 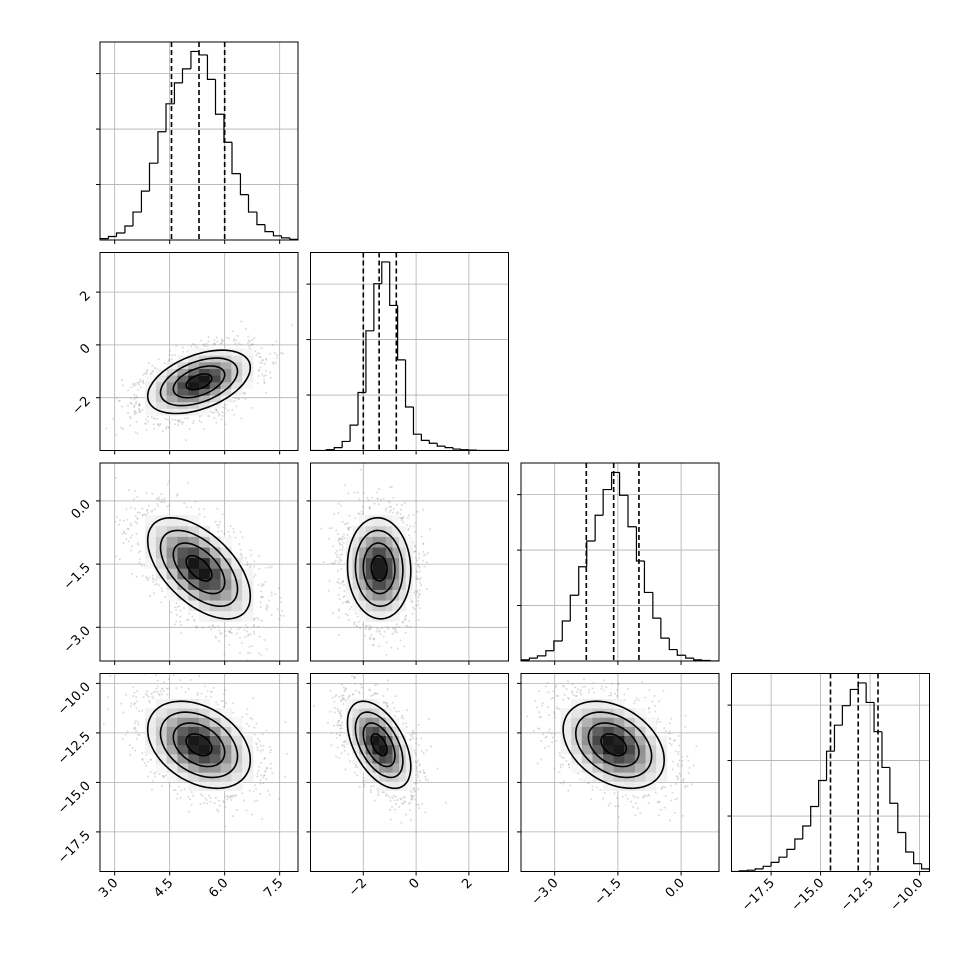 I want to click on scatter-points, so click(x=376, y=564).